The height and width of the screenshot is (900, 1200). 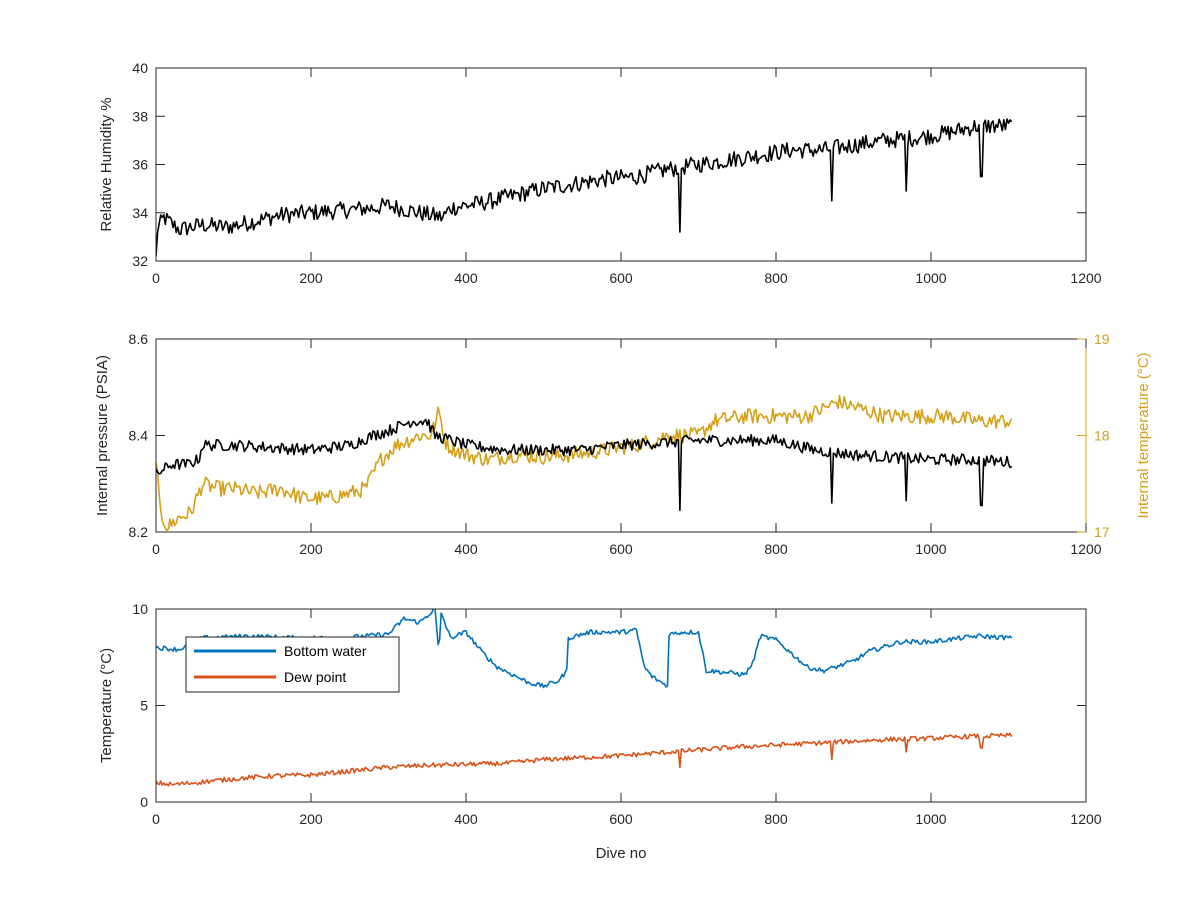 I want to click on legend-box, so click(x=292, y=664).